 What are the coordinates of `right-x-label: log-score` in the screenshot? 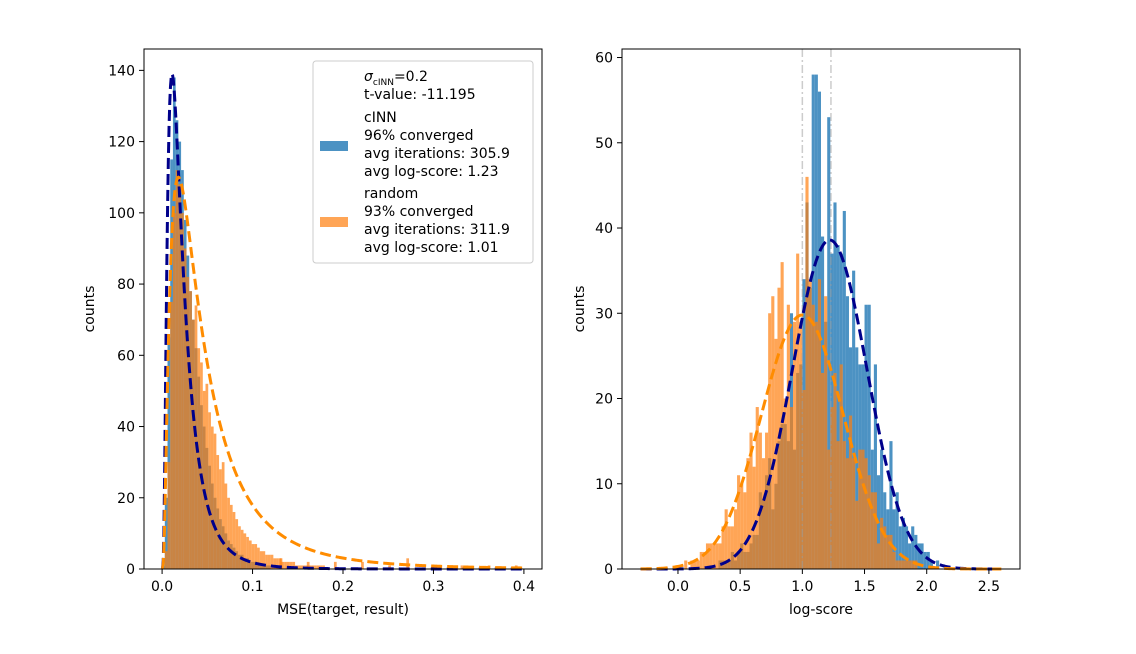 It's located at (821, 610).